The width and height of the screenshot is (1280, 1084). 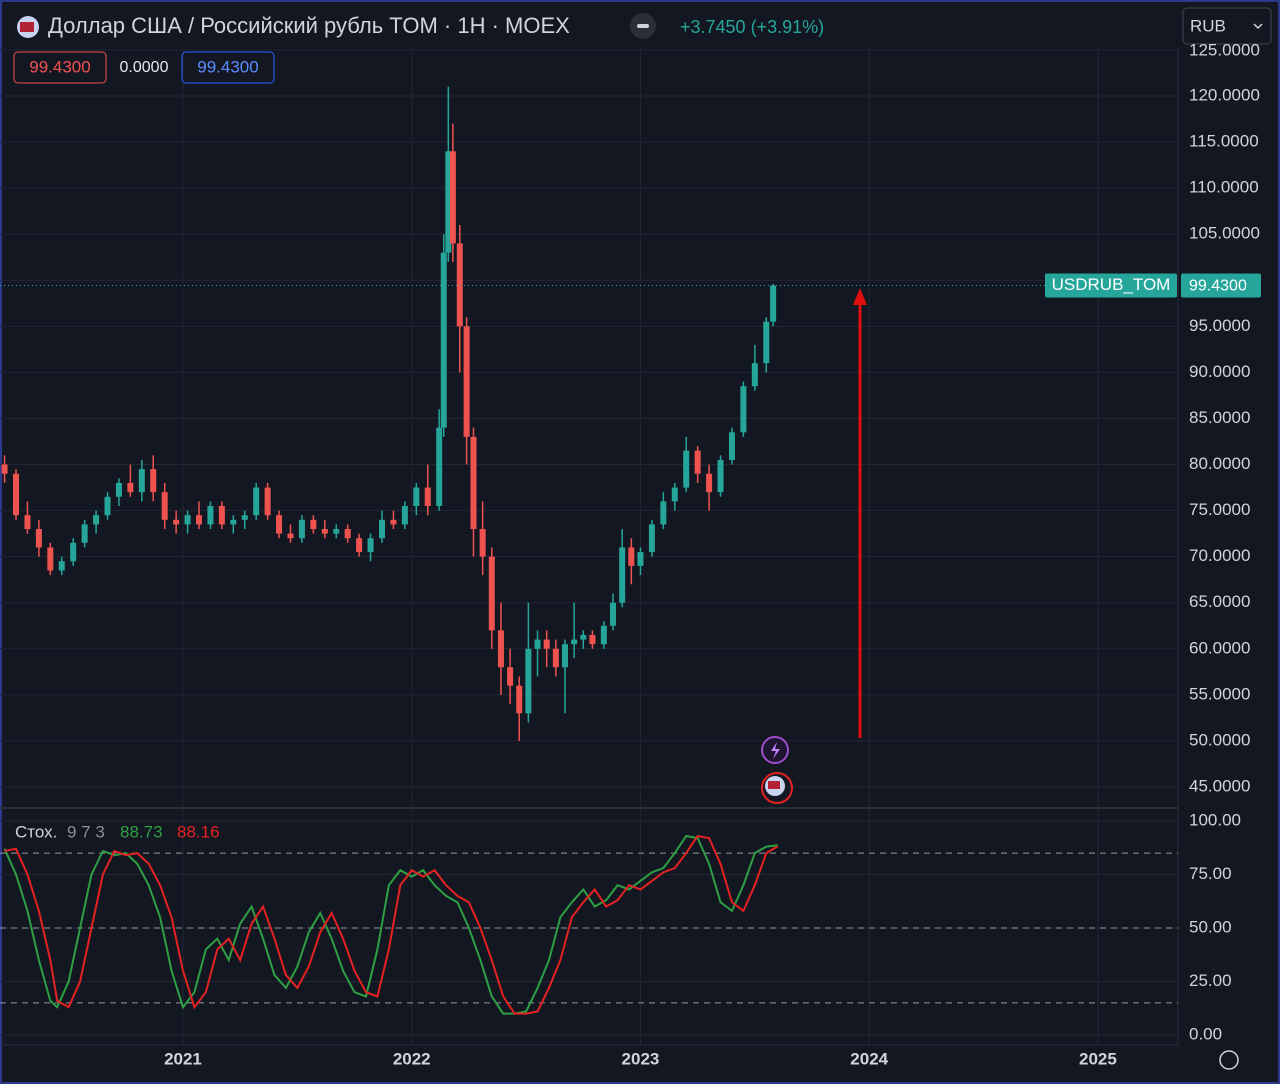 What do you see at coordinates (1224, 94) in the screenshot?
I see `y-tick-label: 120.0000` at bounding box center [1224, 94].